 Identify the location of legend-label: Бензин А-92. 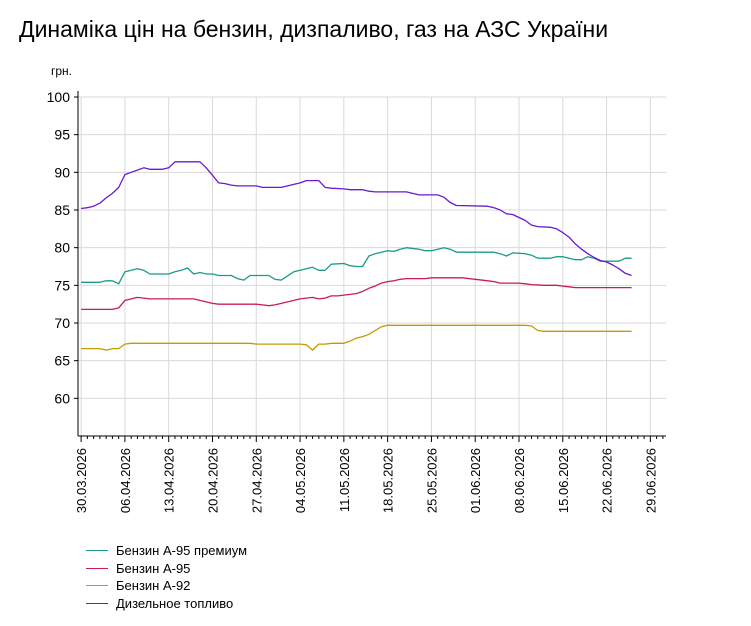
(153, 586).